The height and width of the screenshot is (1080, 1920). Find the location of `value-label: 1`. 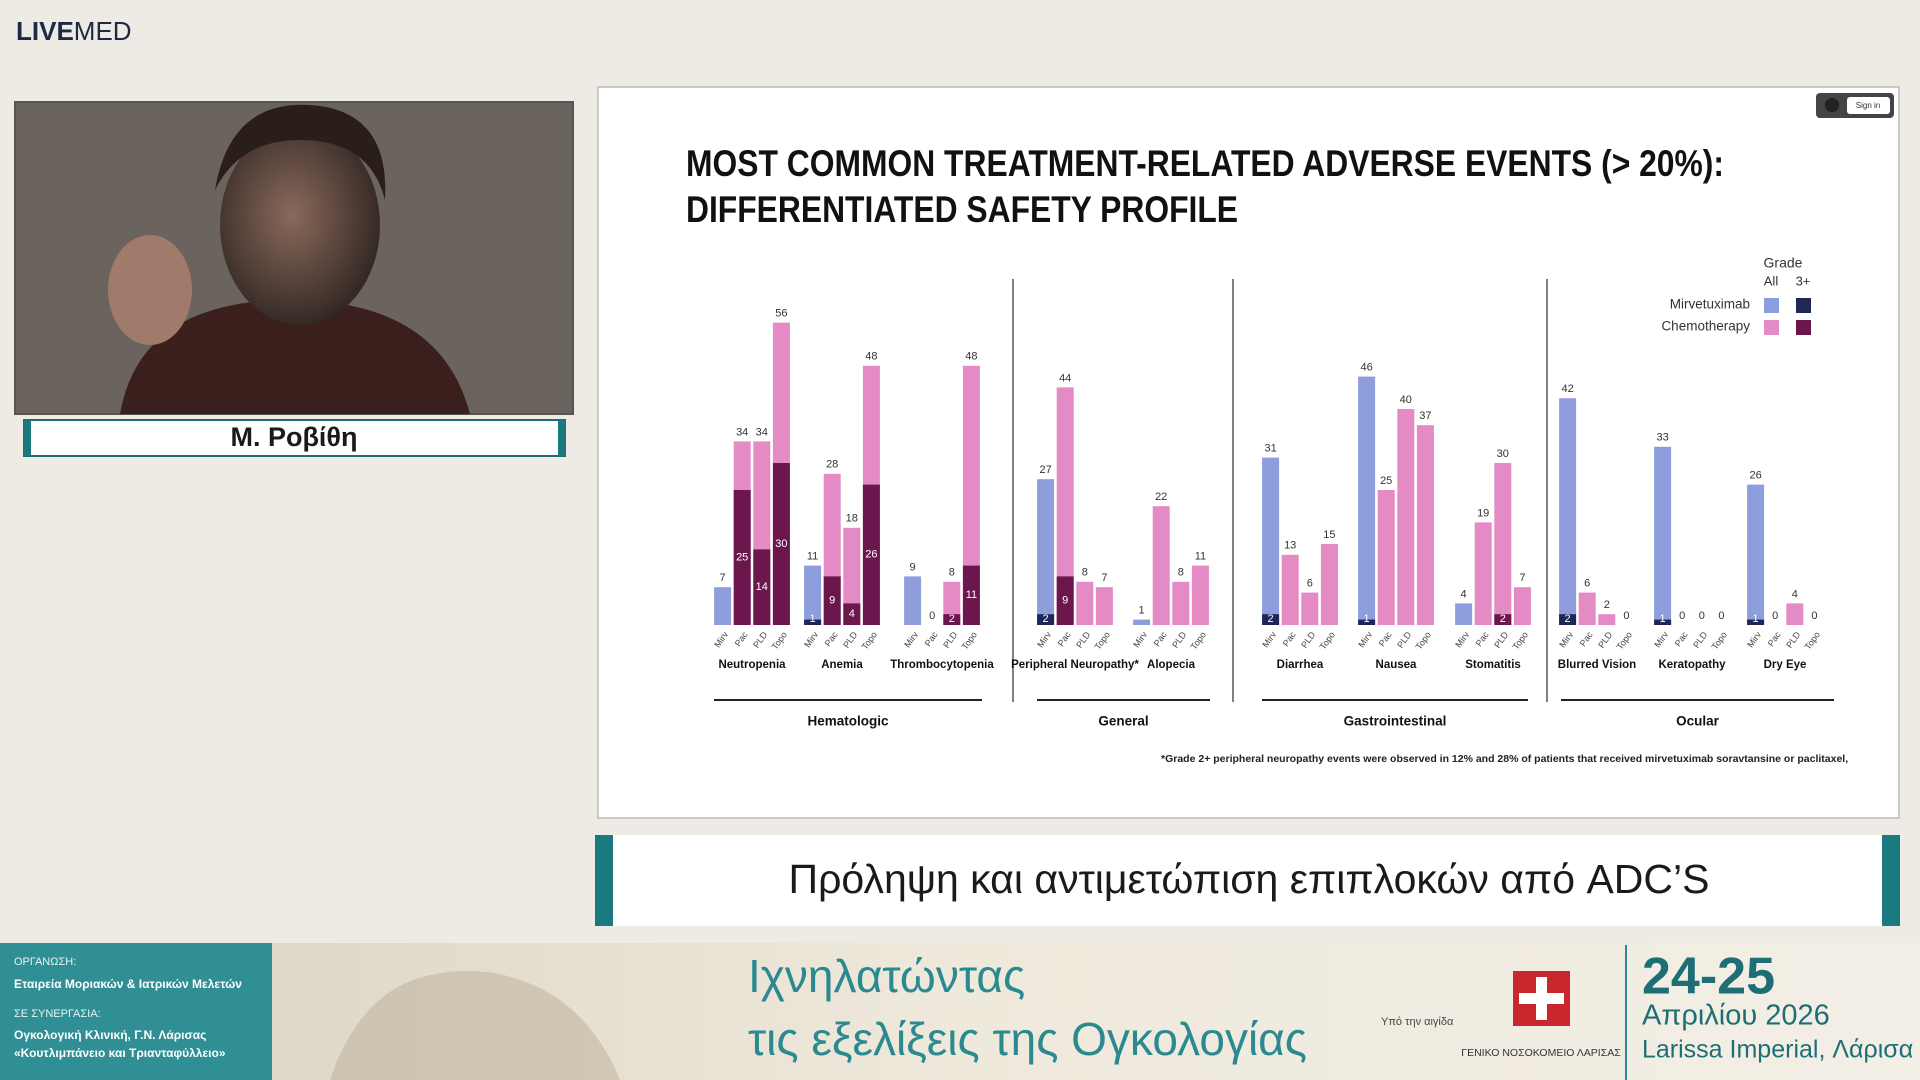

value-label: 1 is located at coordinates (1142, 611).